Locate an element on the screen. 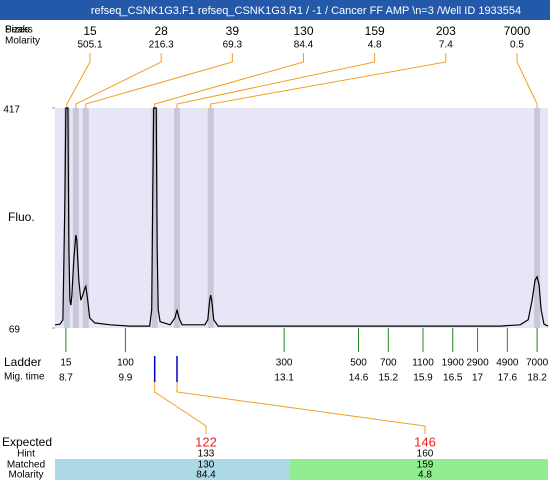  matched-label: Matched is located at coordinates (26, 465).